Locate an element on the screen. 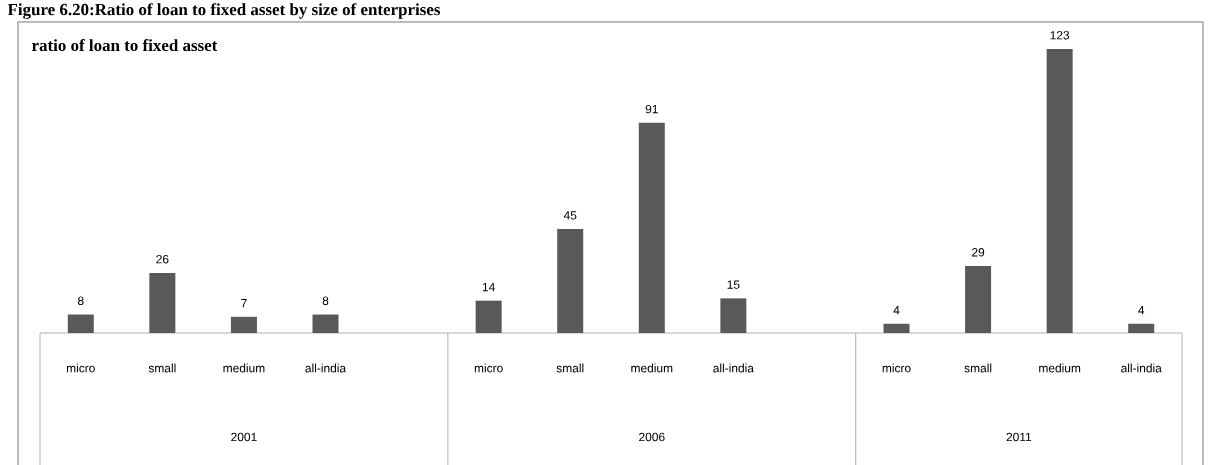 The height and width of the screenshot is (465, 1221). data-label: 123 is located at coordinates (1060, 35).